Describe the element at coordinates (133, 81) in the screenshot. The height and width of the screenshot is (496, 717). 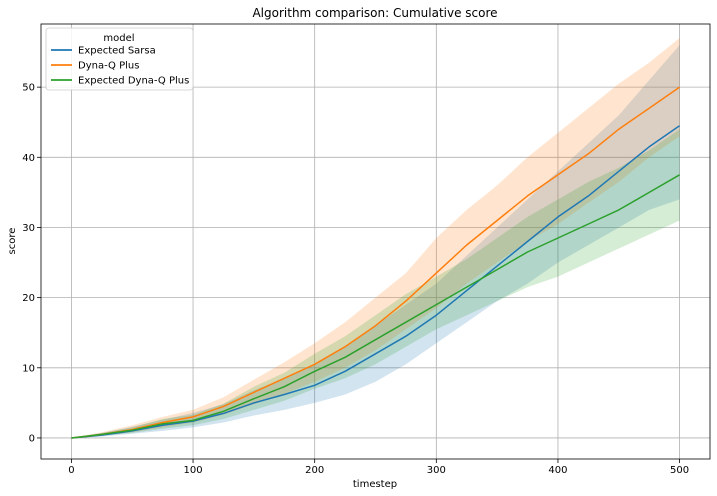
I see `legend-label-expected-dyna-q-plus: Expected Dyna-Q Plus` at that location.